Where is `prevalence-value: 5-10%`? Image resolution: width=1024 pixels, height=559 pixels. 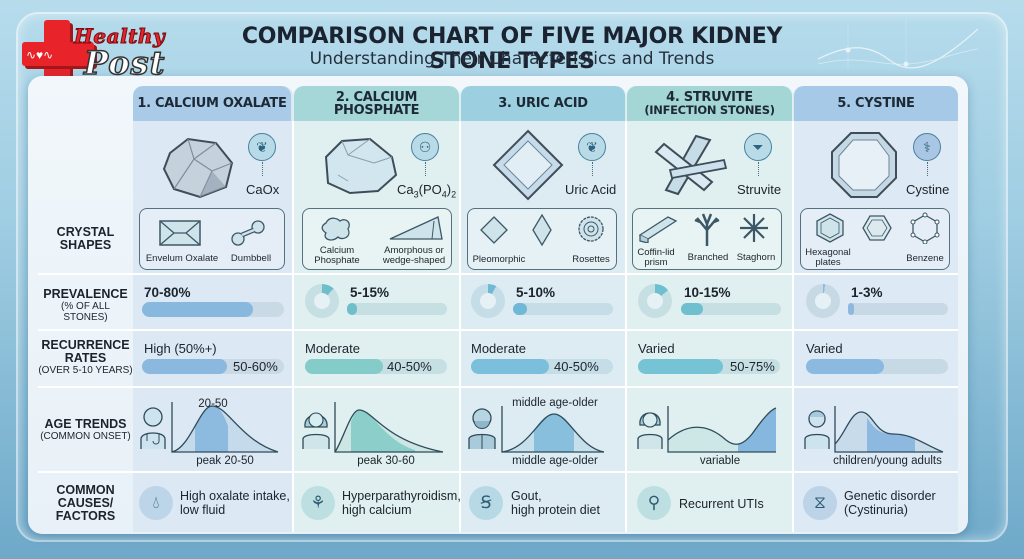
prevalence-value: 5-10% is located at coordinates (536, 292).